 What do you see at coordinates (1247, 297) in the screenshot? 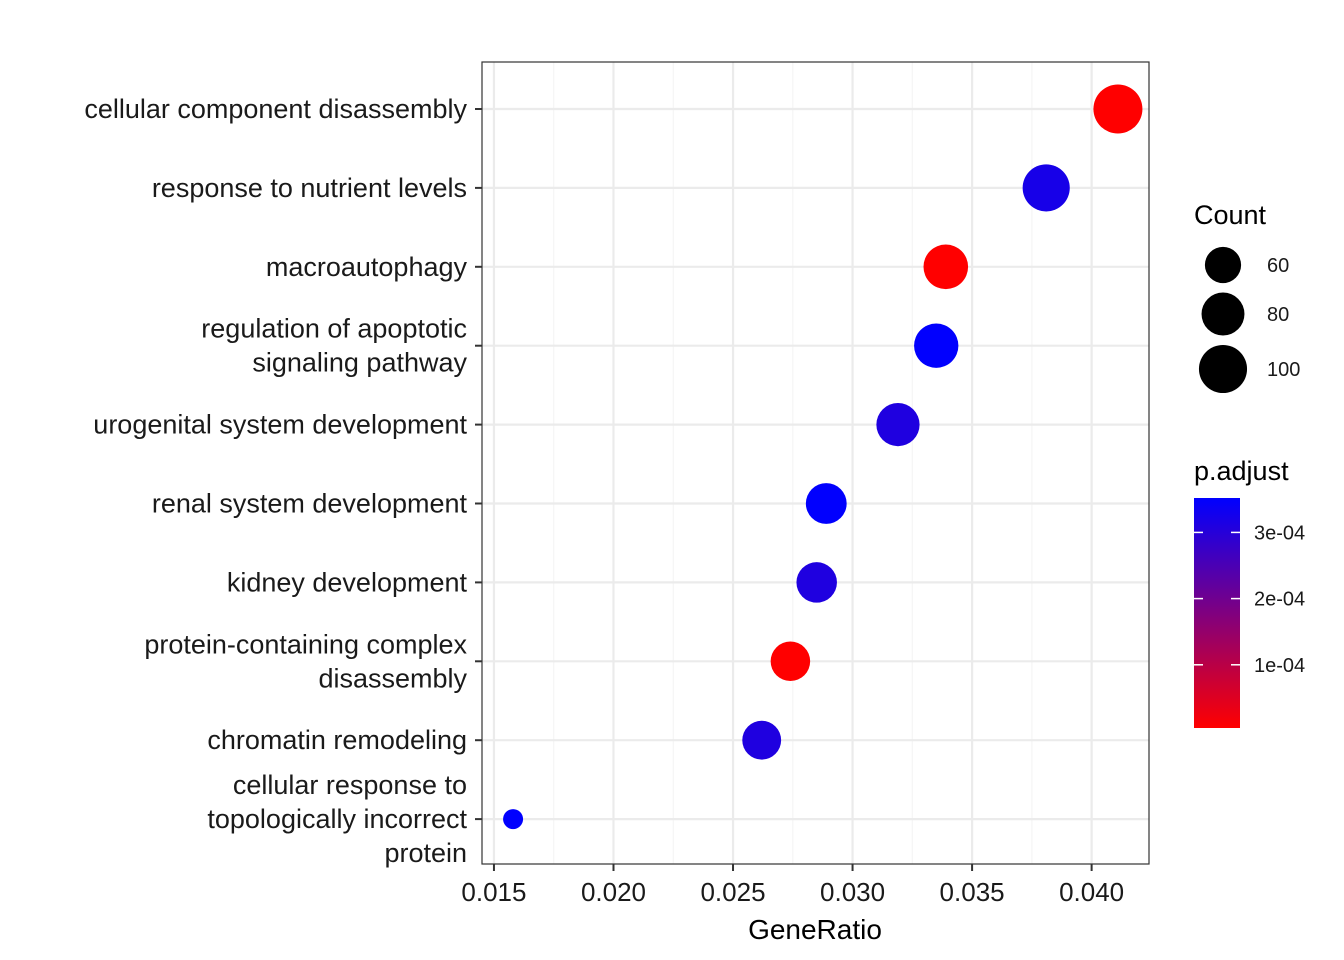
I see `legend-count: Count 60 80 100` at bounding box center [1247, 297].